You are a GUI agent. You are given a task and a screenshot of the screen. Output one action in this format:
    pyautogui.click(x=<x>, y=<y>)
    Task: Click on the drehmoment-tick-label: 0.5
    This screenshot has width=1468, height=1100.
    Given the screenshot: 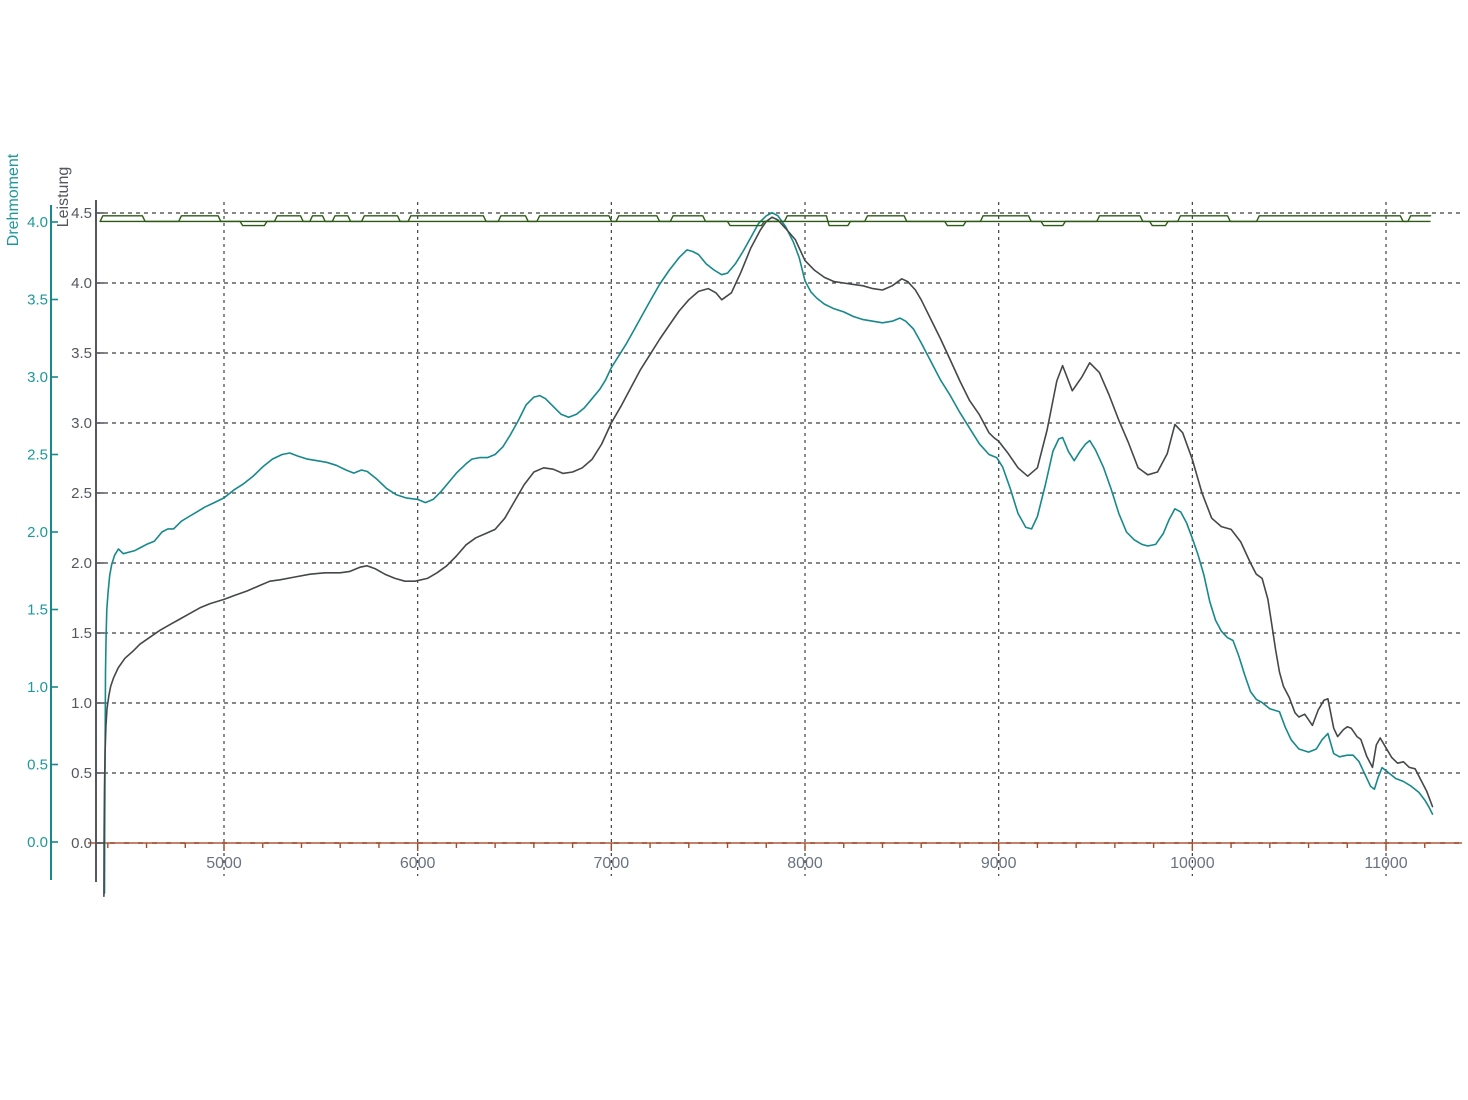 What is the action you would take?
    pyautogui.click(x=37, y=765)
    